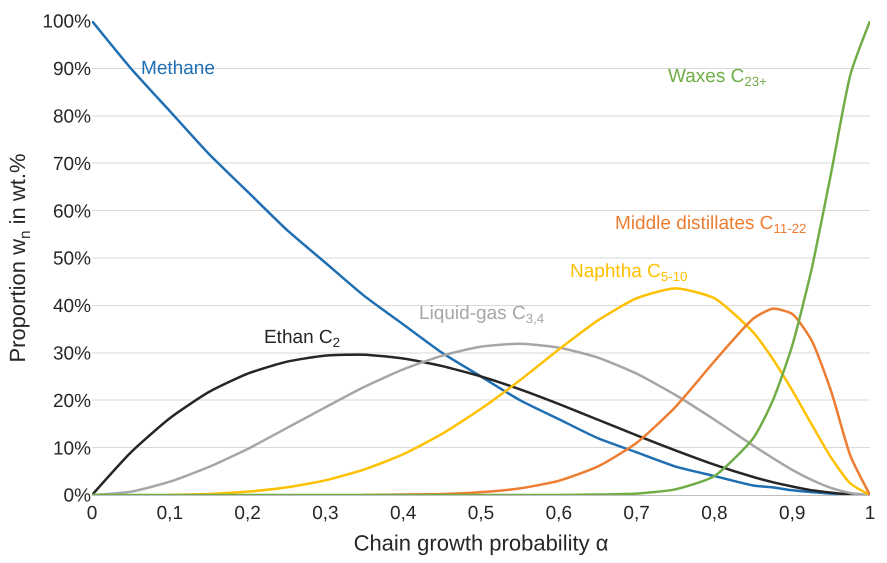 The image size is (887, 563). What do you see at coordinates (792, 513) in the screenshot?
I see `x-tick-label: 0,9` at bounding box center [792, 513].